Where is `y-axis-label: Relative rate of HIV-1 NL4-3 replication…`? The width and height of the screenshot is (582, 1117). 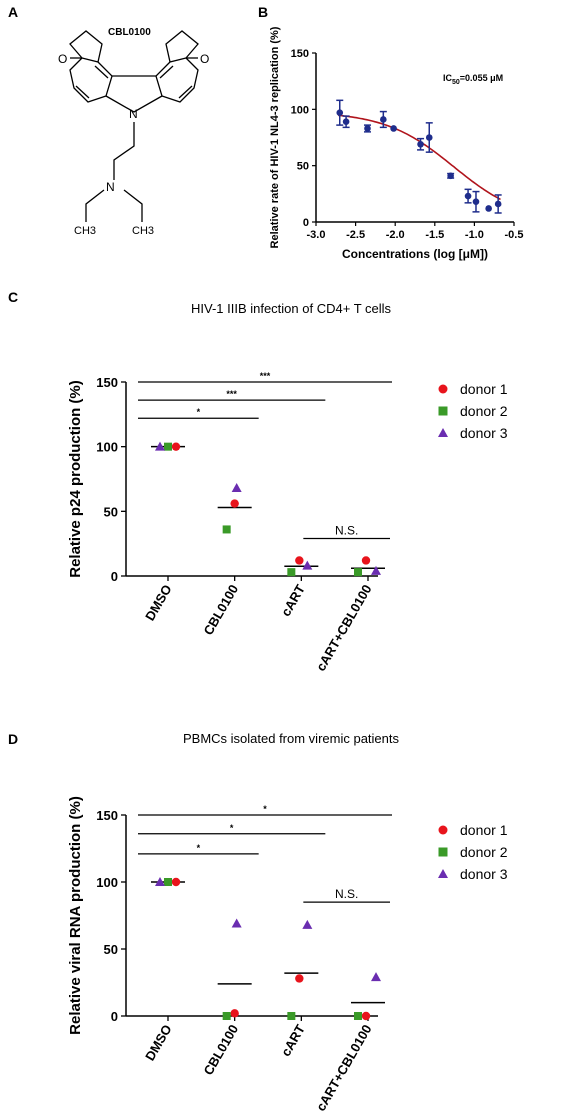
y-axis-label: Relative rate of HIV-1 NL4-3 replication… is located at coordinates (275, 137).